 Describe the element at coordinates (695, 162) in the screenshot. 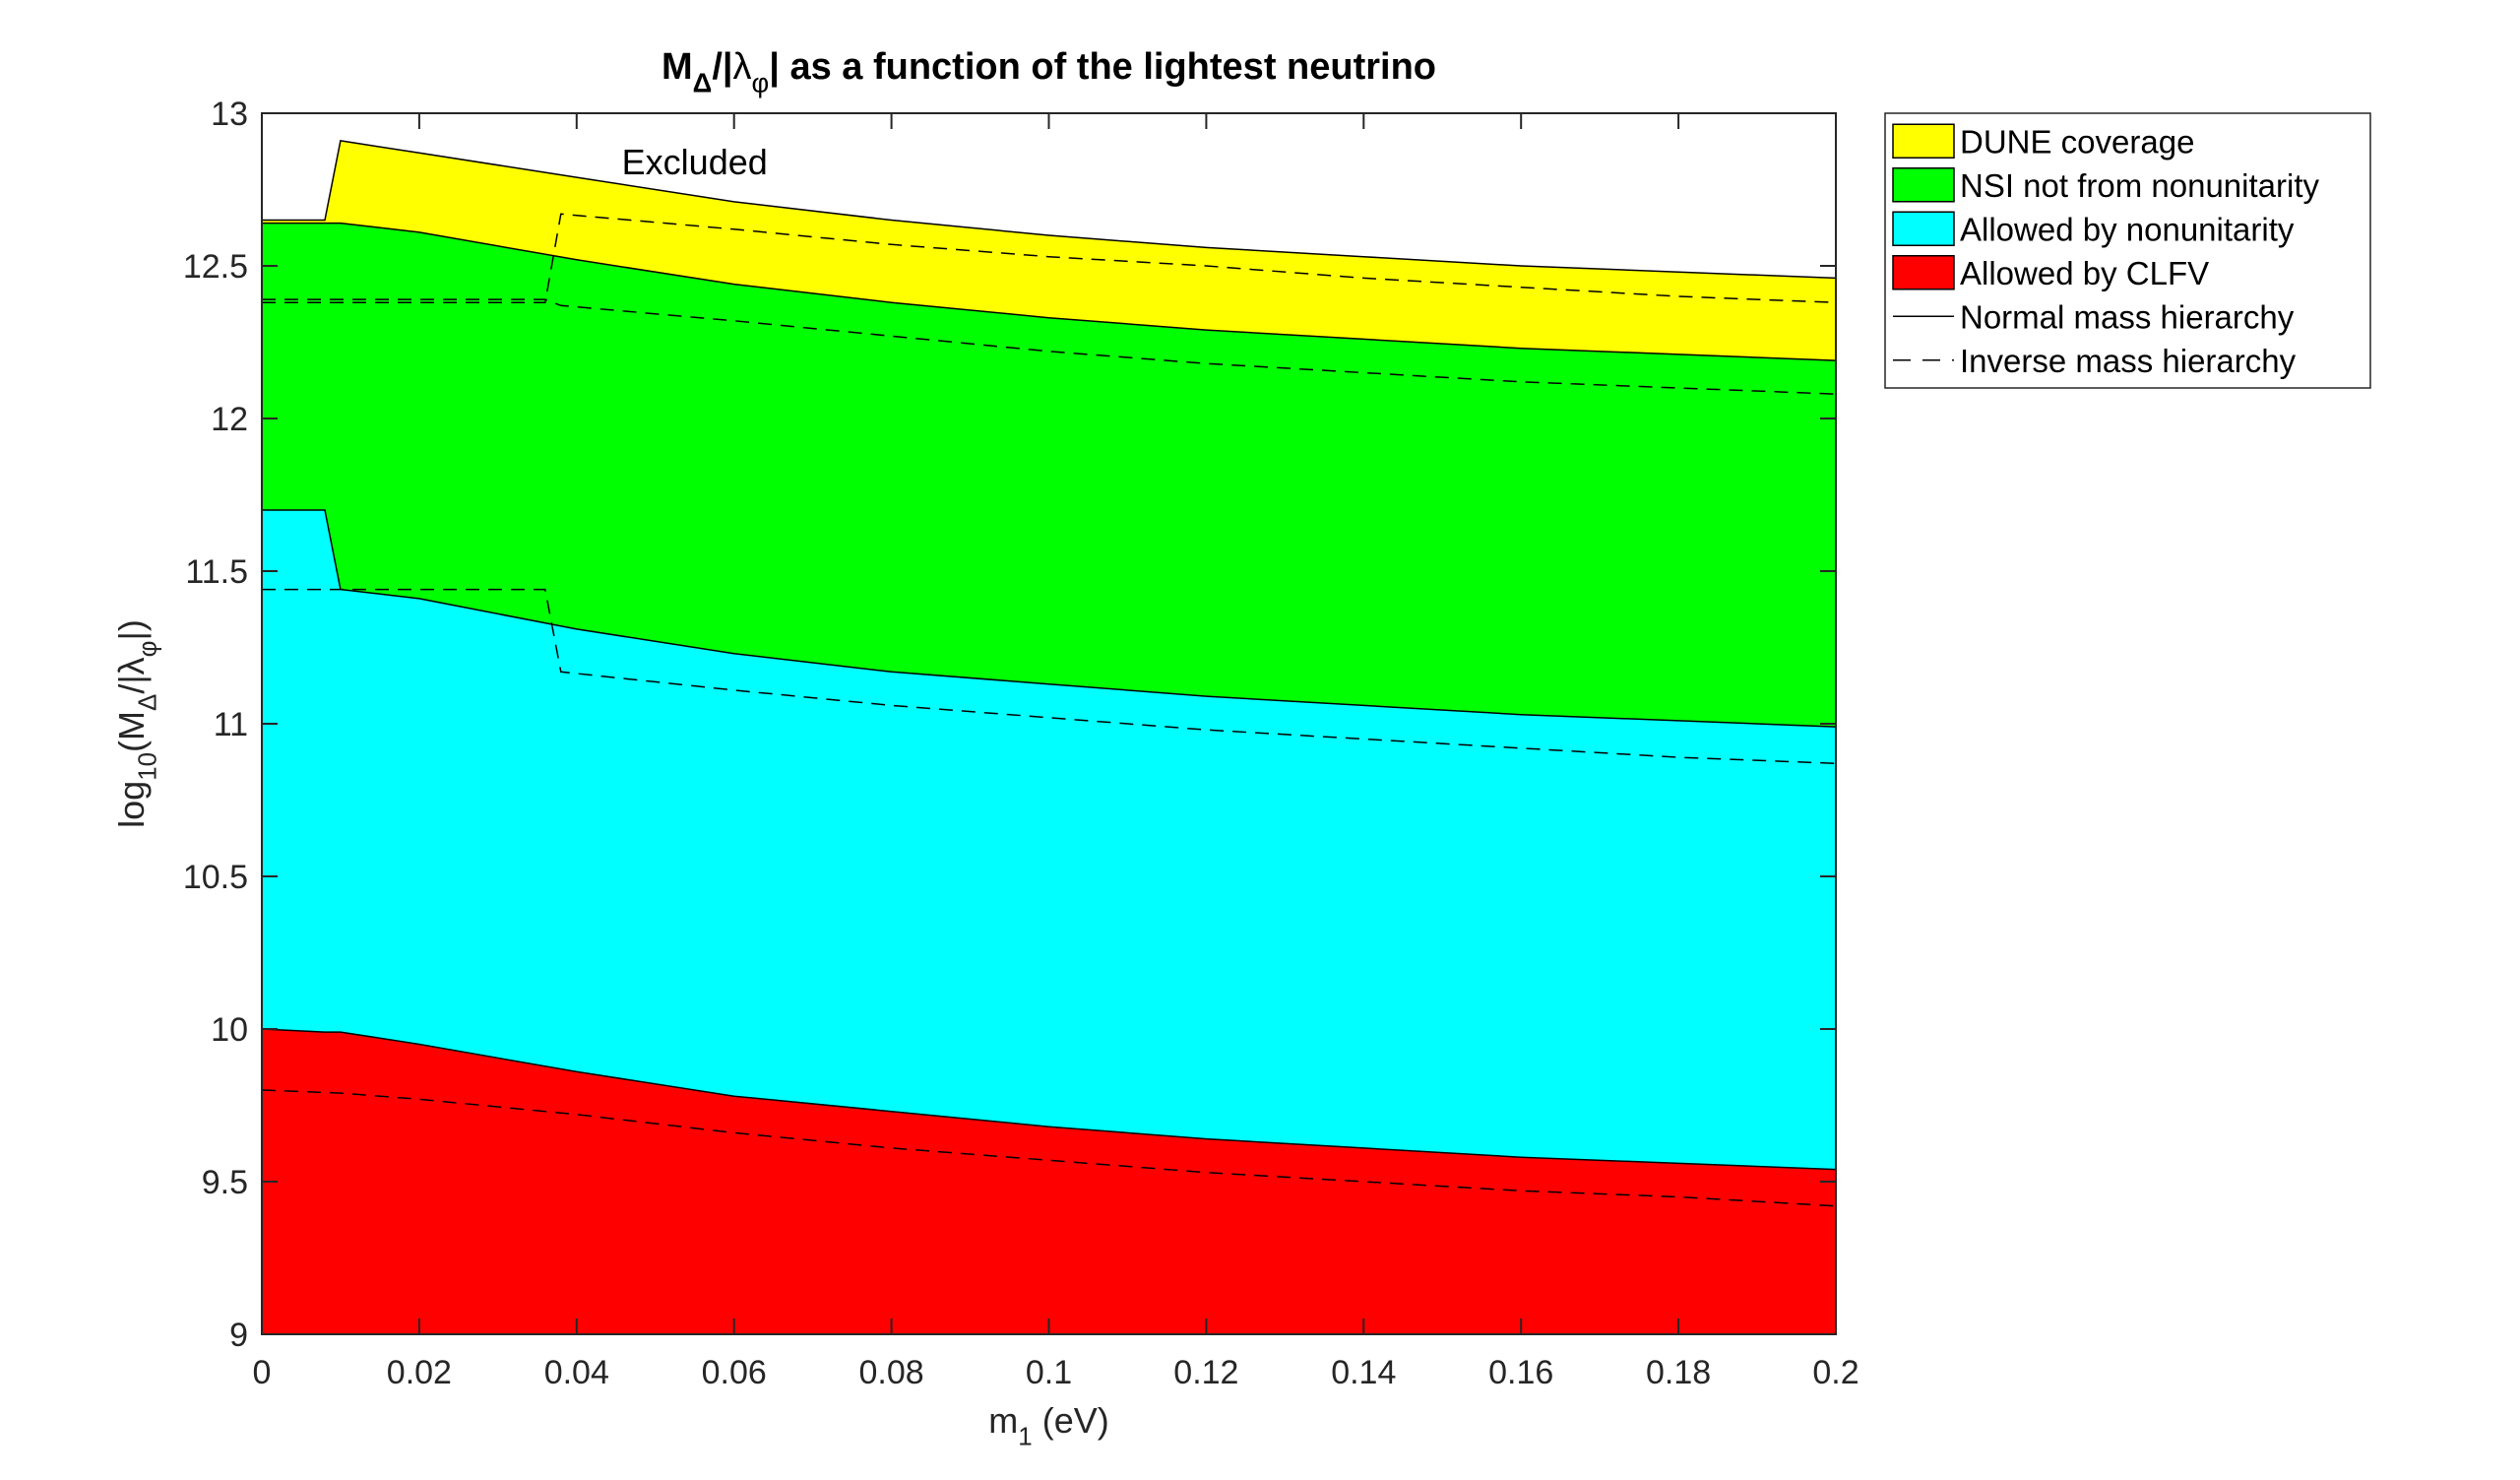

I see `annotation-excluded: Excluded` at that location.